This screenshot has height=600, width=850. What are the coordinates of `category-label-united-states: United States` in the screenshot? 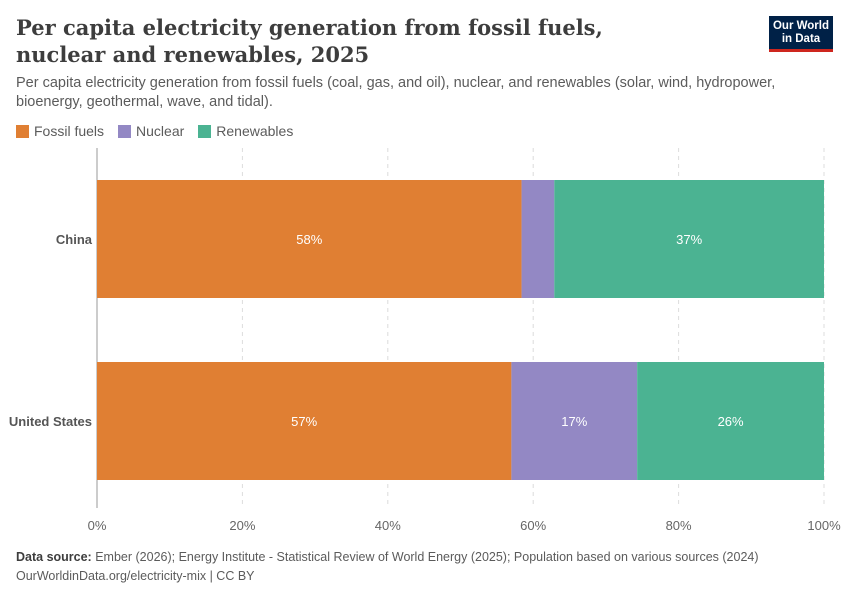 It's located at (50, 421).